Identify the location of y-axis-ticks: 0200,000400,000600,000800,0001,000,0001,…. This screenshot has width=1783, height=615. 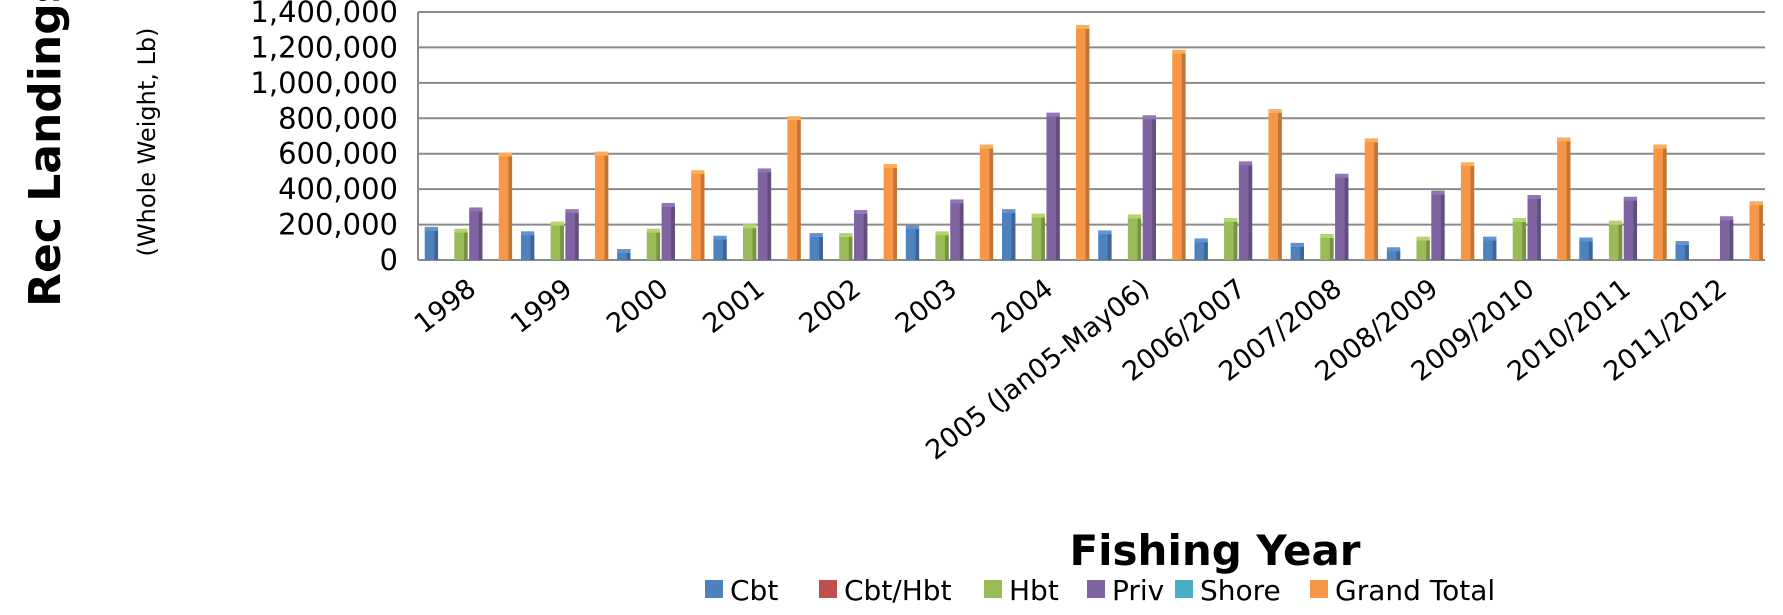
(324, 138).